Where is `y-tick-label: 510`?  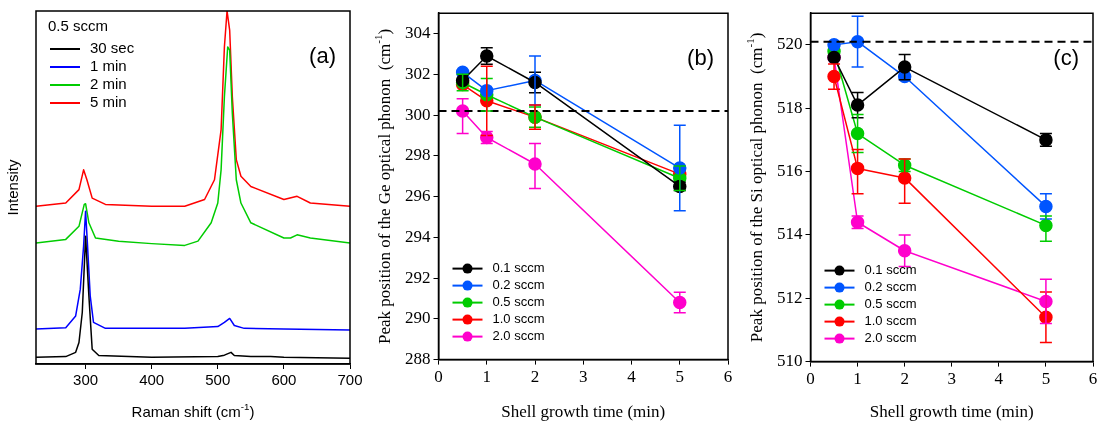 y-tick-label: 510 is located at coordinates (790, 361).